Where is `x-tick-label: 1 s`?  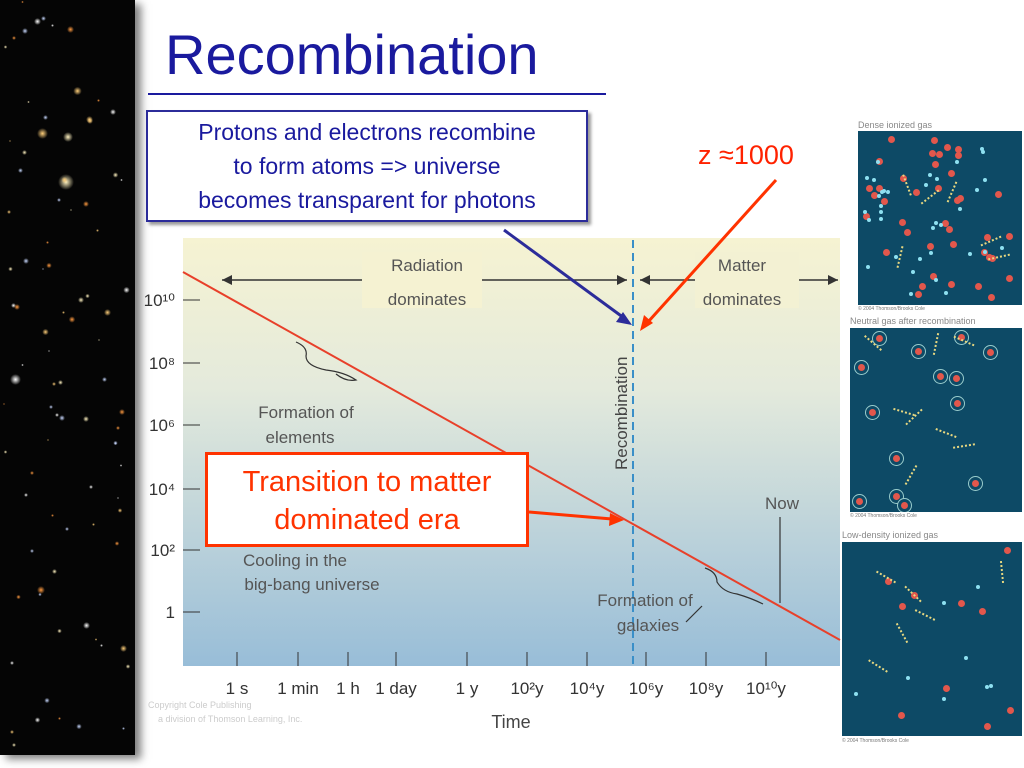 x-tick-label: 1 s is located at coordinates (237, 688).